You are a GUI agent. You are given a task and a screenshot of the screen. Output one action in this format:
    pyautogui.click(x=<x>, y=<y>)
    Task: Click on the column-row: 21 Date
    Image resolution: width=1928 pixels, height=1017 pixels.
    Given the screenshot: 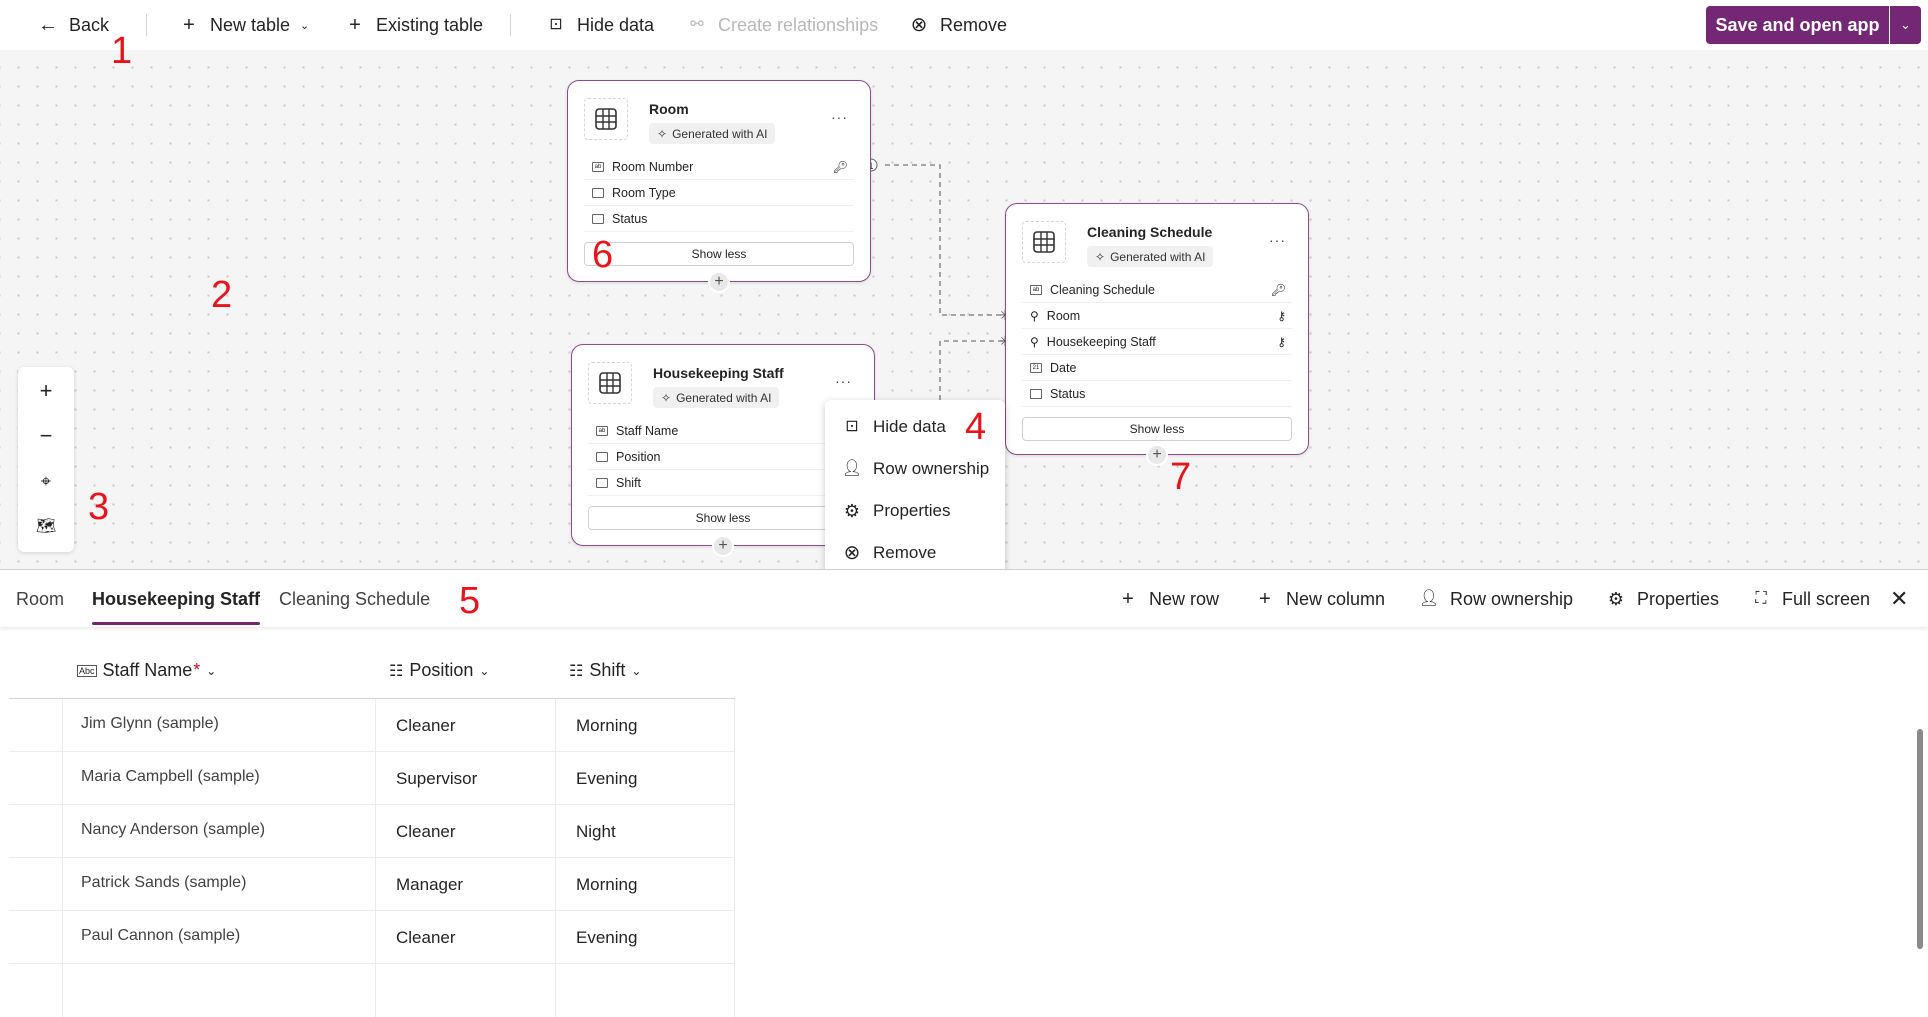 What is the action you would take?
    pyautogui.click(x=1157, y=368)
    